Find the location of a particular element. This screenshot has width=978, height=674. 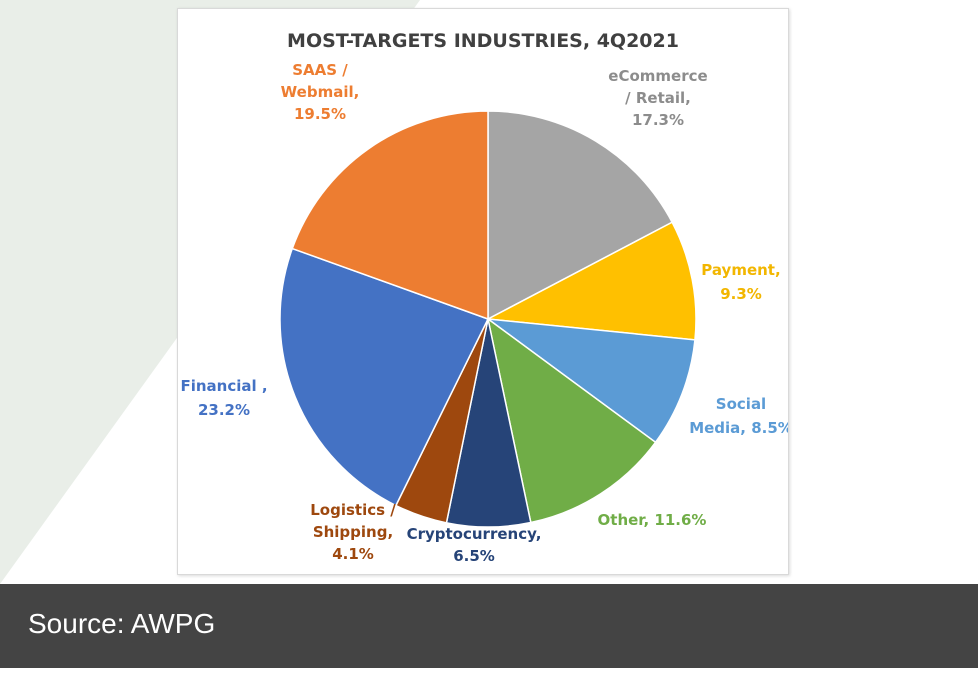

pie-slice-social-media is located at coordinates (590, 380).